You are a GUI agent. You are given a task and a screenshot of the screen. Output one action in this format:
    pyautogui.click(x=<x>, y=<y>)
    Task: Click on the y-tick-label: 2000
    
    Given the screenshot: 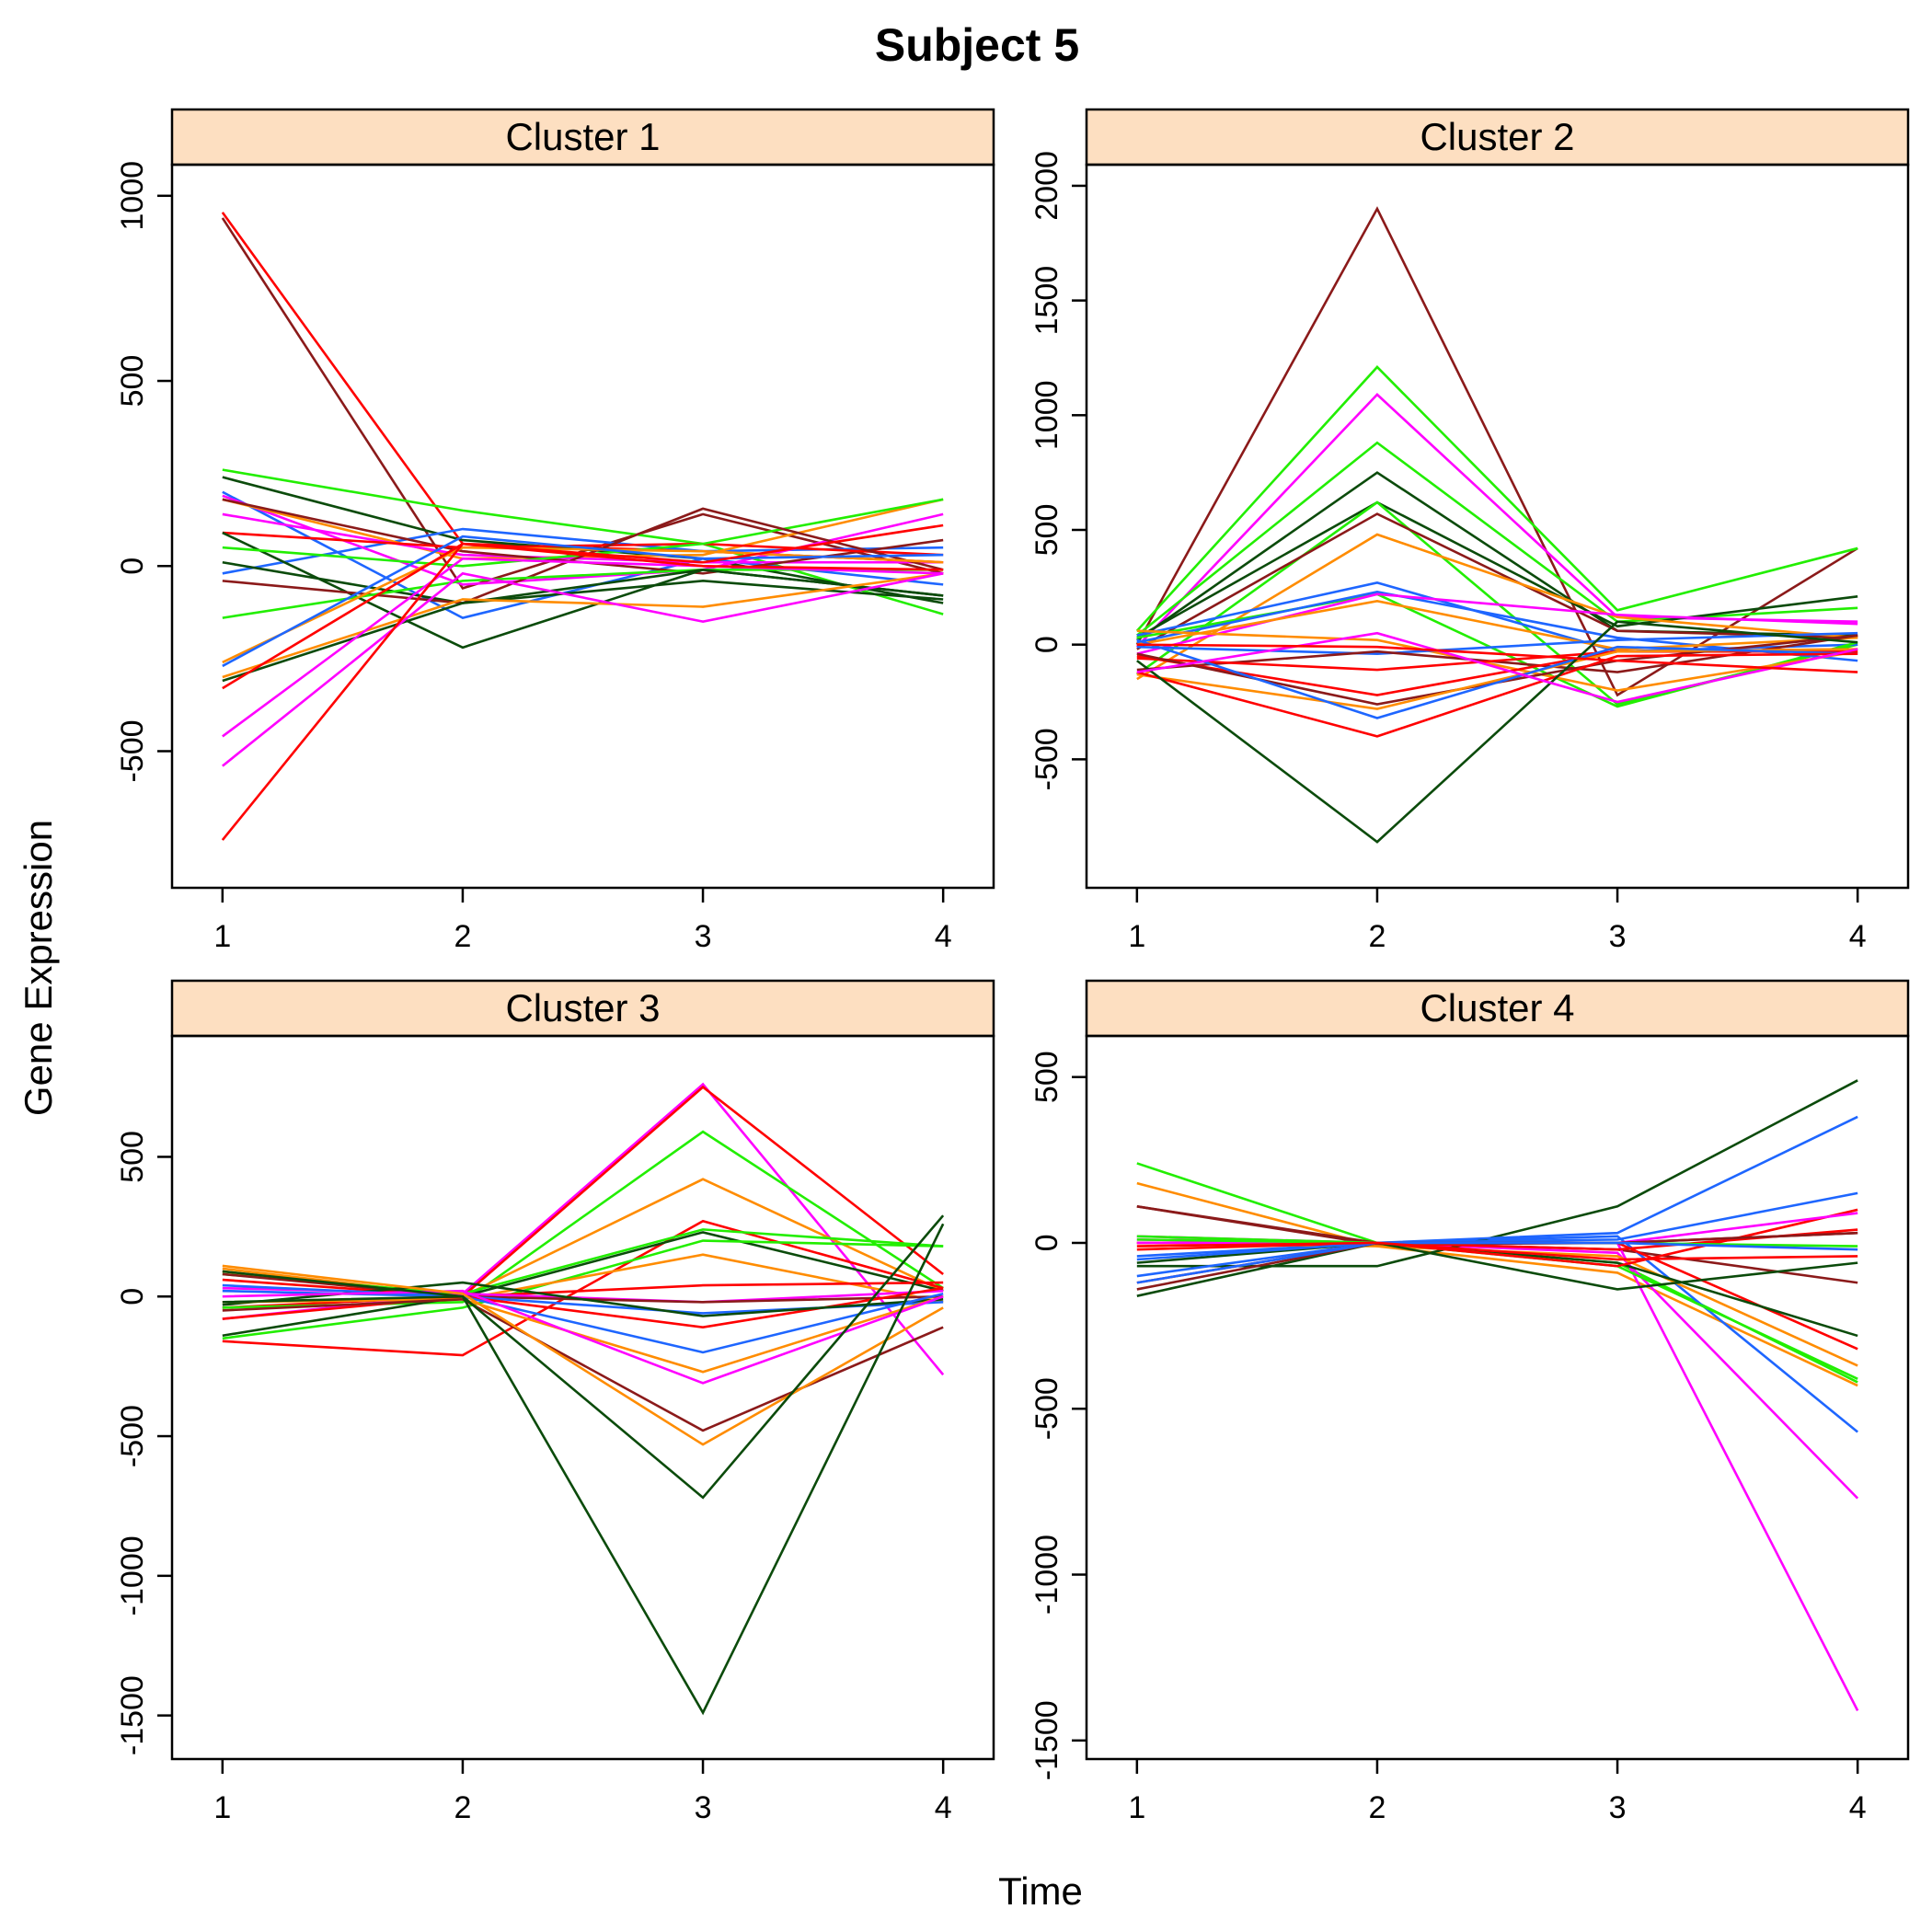 What is the action you would take?
    pyautogui.click(x=1046, y=186)
    